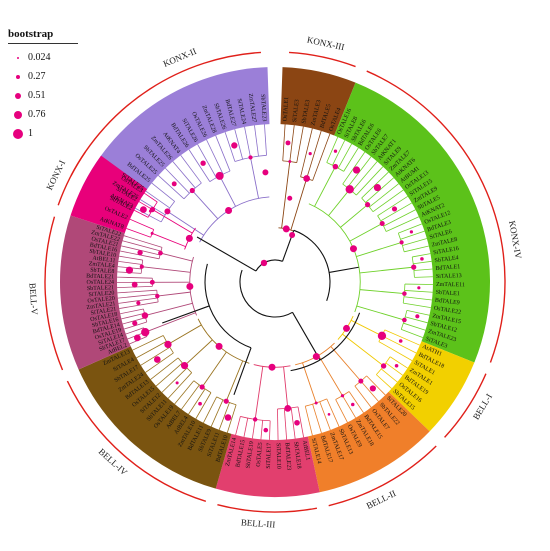 The image size is (550, 551). Describe the element at coordinates (101, 294) in the screenshot. I see `leaf-label: SiTALE20` at that location.